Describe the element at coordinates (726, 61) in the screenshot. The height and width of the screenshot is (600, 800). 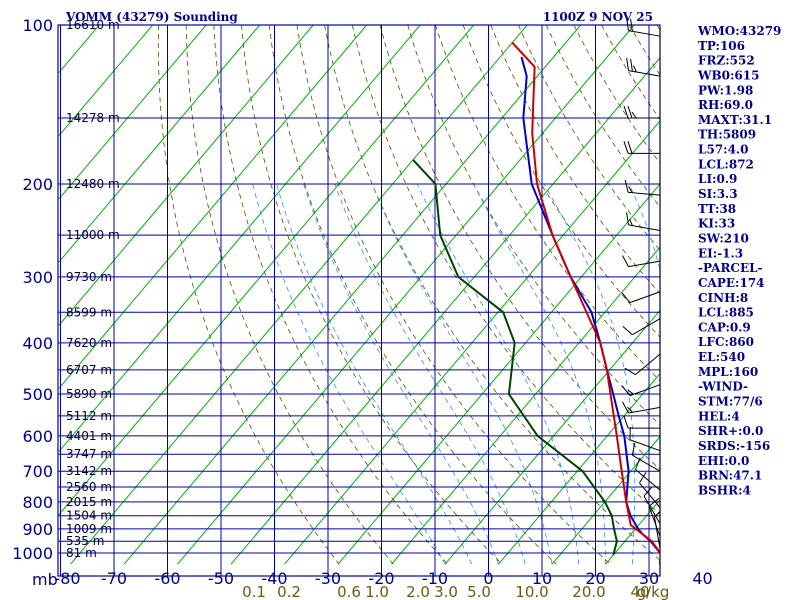
I see `index-line: FRZ:552` at that location.